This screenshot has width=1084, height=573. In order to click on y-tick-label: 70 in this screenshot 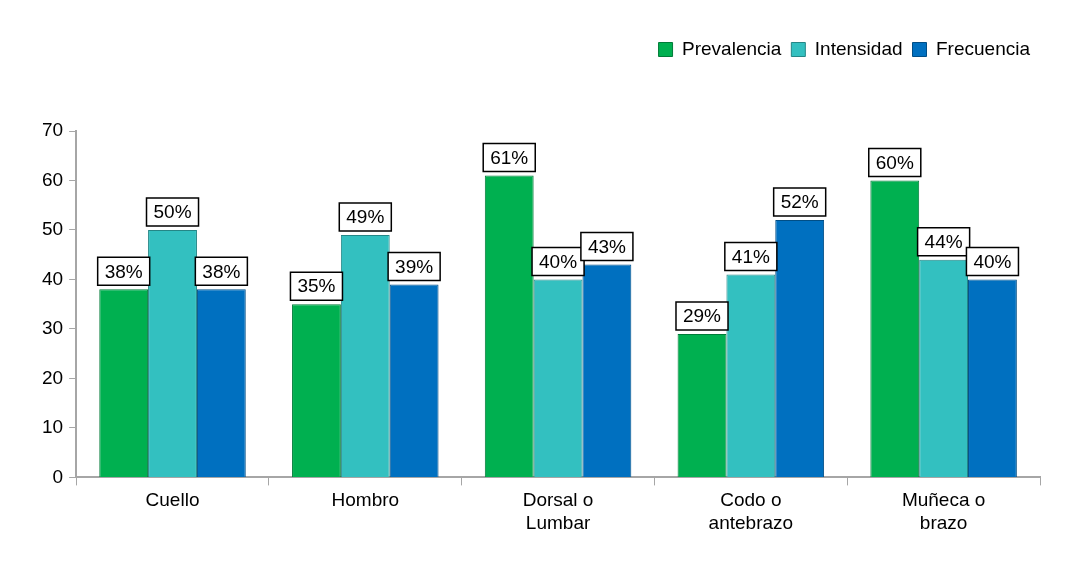, I will do `click(52, 130)`.